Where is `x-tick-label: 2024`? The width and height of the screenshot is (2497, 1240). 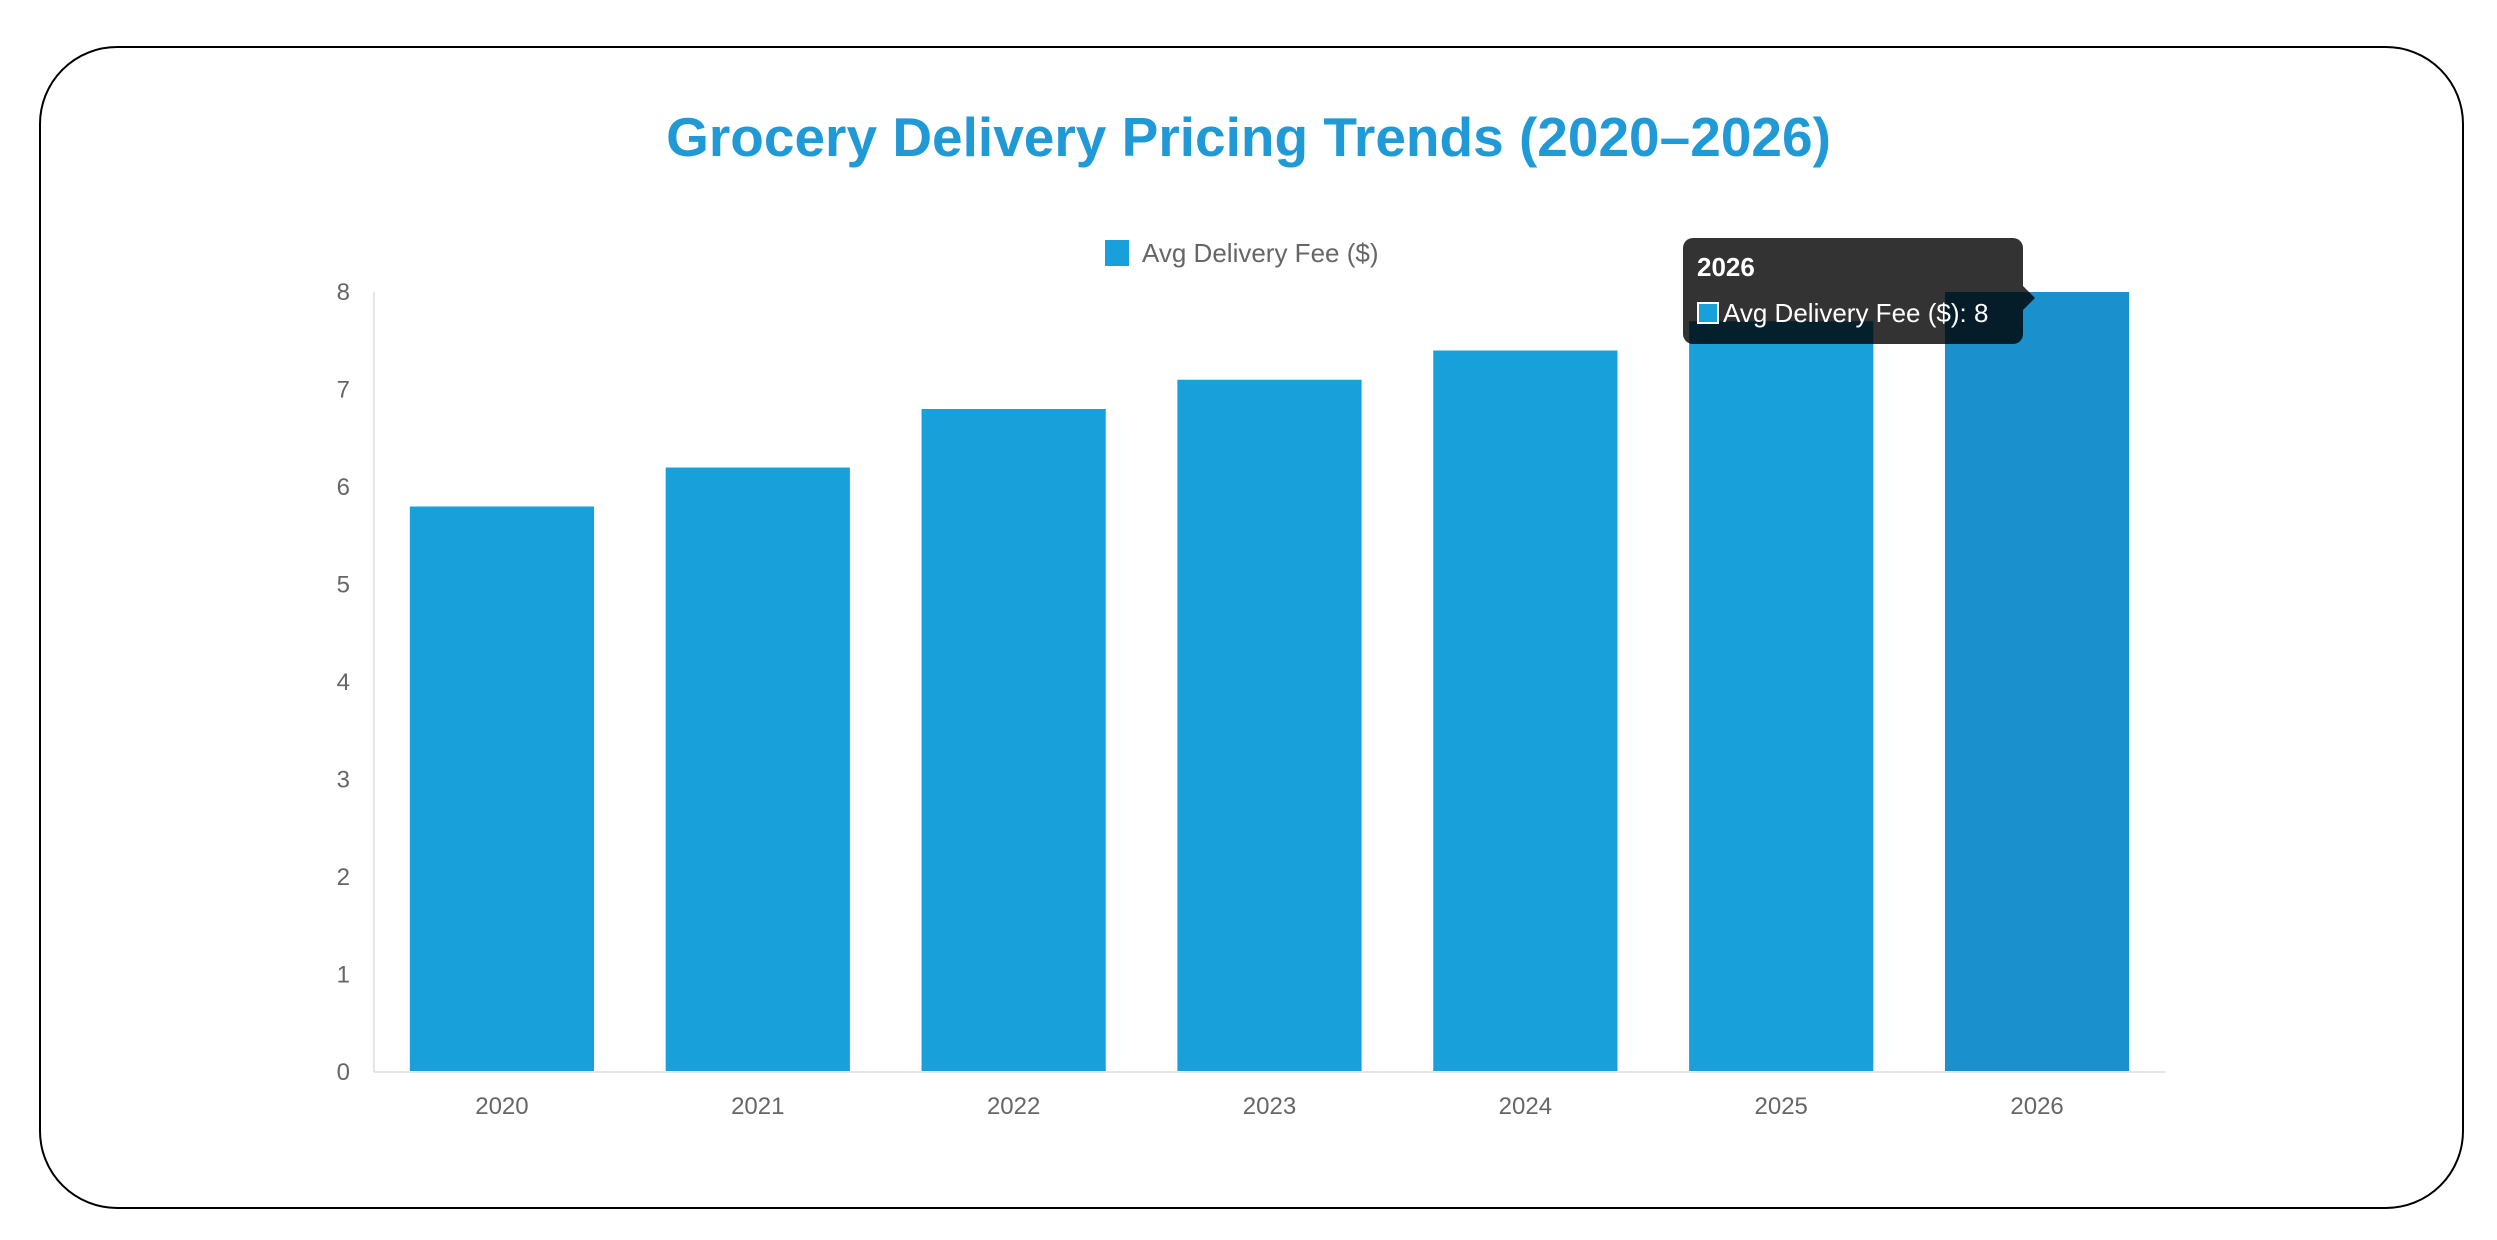 x-tick-label: 2024 is located at coordinates (1525, 1106).